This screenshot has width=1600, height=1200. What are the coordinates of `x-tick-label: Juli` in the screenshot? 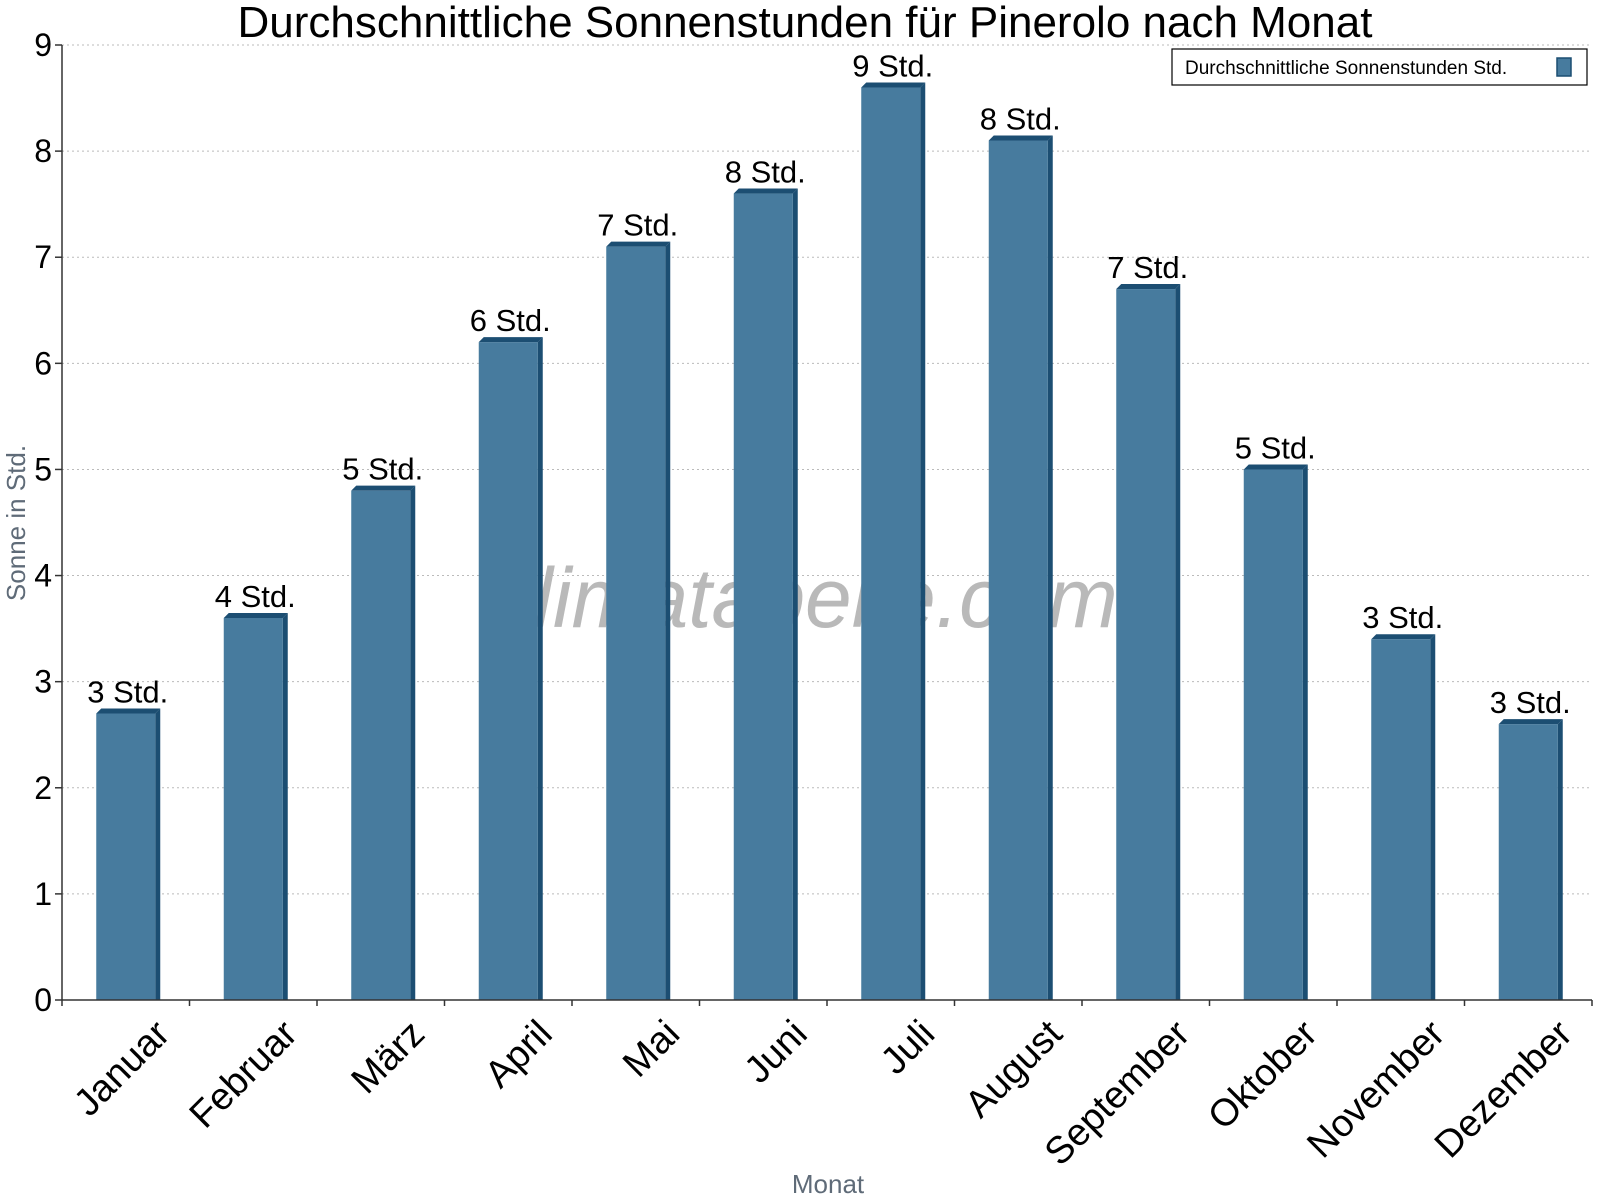 It's located at (908, 1048).